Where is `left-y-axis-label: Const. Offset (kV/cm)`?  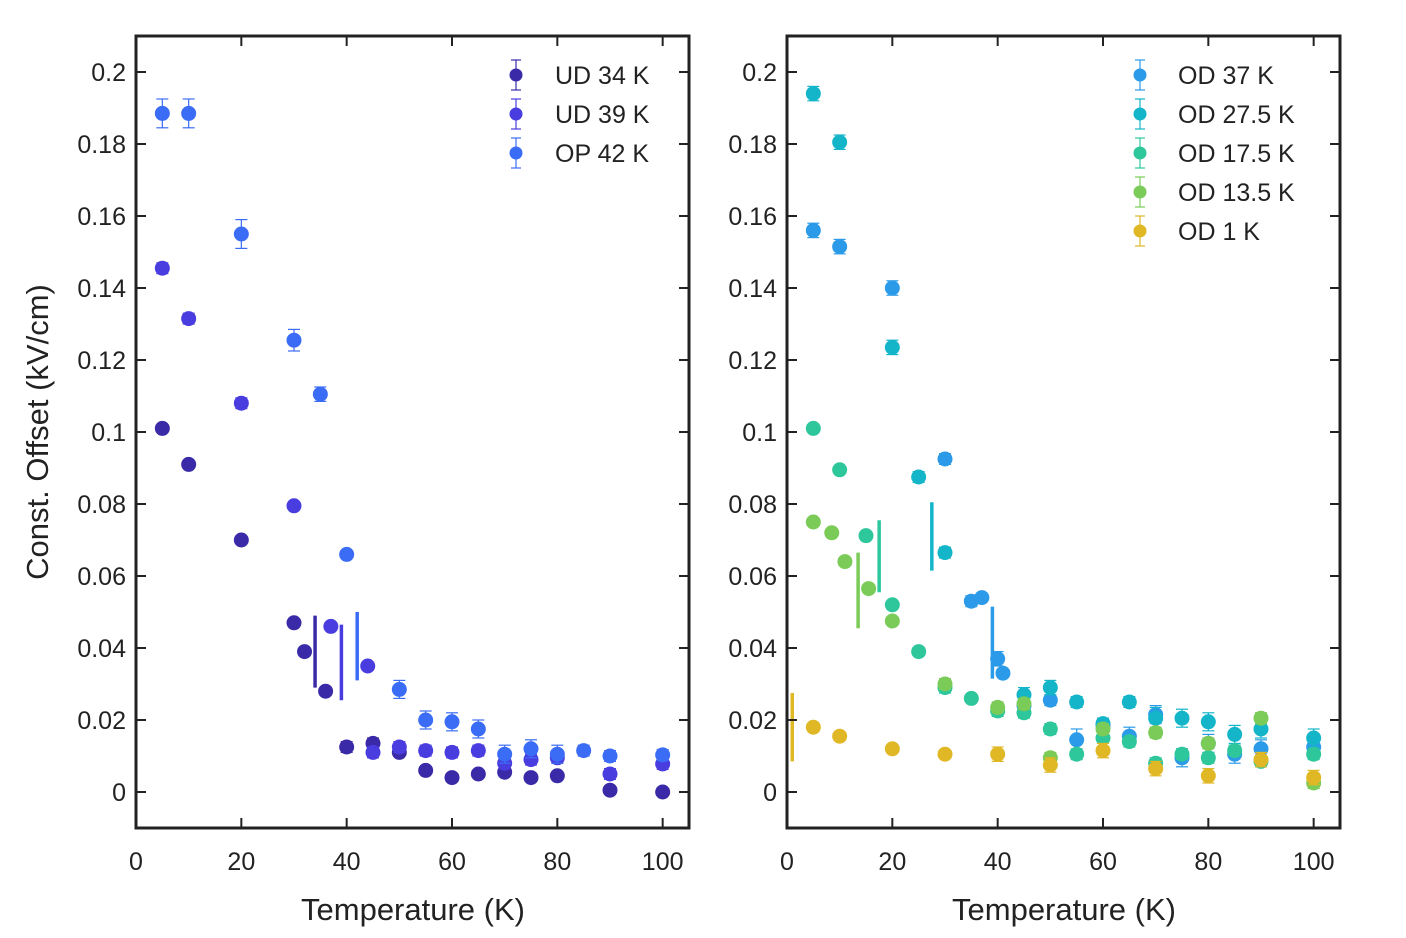 left-y-axis-label: Const. Offset (kV/cm) is located at coordinates (37, 432).